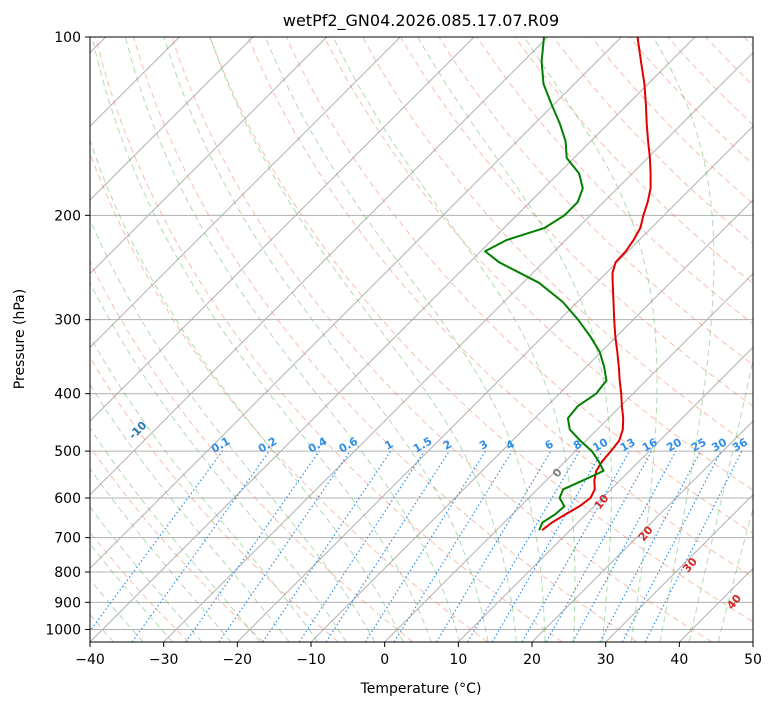 The width and height of the screenshot is (775, 708). What do you see at coordinates (418, 655) in the screenshot?
I see `x-axis: −40 −30 −20 −10 0 10 20 30 40 50` at bounding box center [418, 655].